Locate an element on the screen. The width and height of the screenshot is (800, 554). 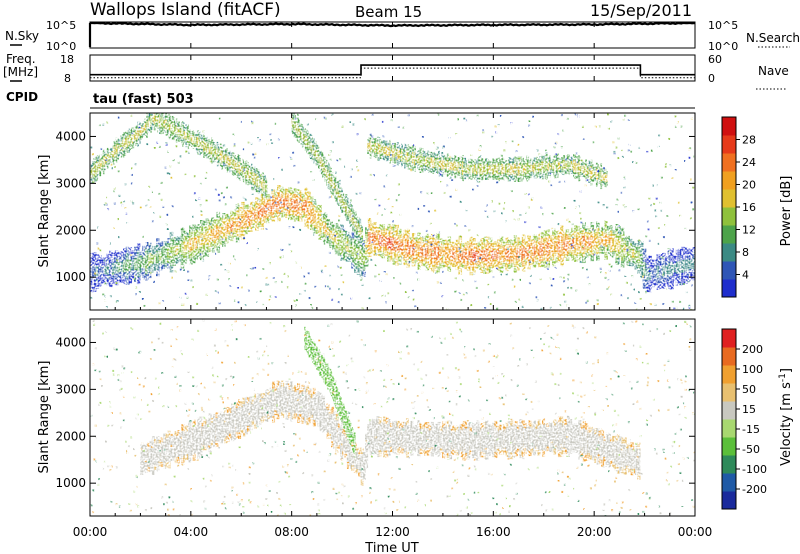
power-colorbar-tick-label: 28 is located at coordinates (749, 140).